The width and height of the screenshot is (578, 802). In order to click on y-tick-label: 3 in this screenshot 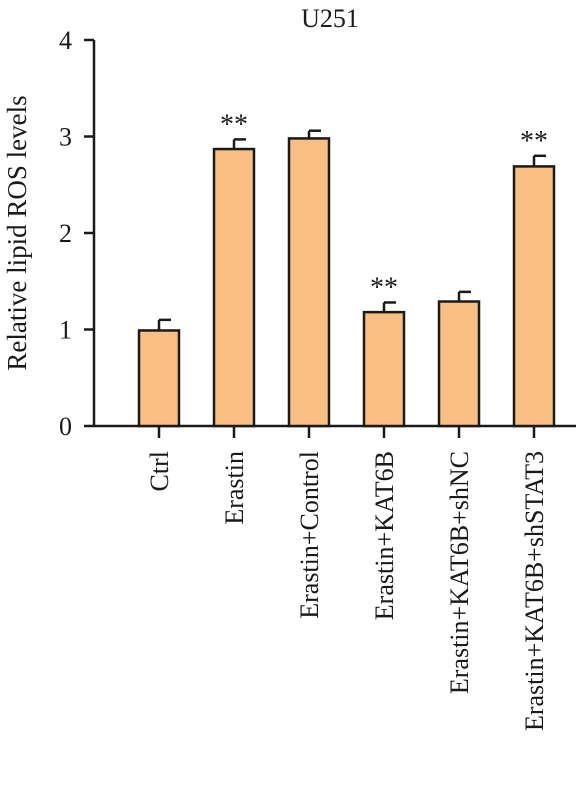, I will do `click(65, 137)`.